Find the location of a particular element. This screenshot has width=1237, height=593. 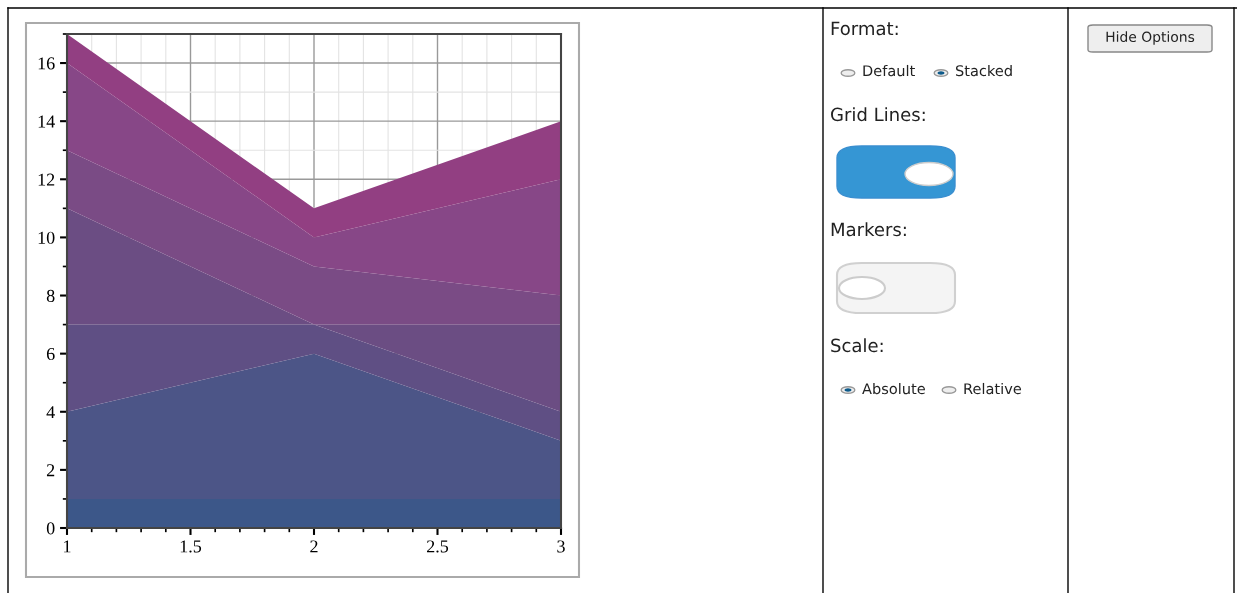

text: Scale: is located at coordinates (857, 345).